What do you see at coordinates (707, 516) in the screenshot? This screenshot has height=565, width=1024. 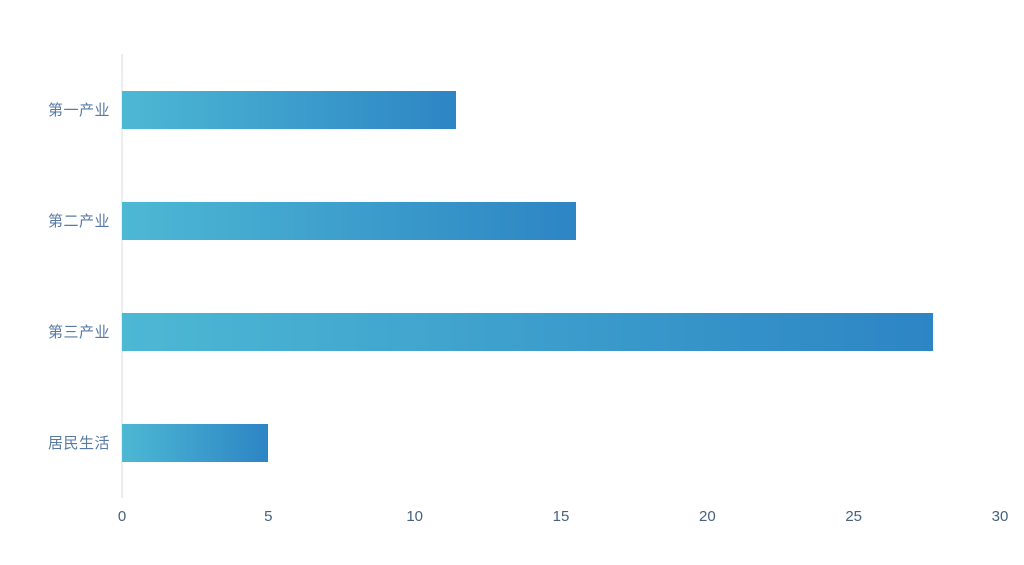 I see `x-tick-label: 20` at bounding box center [707, 516].